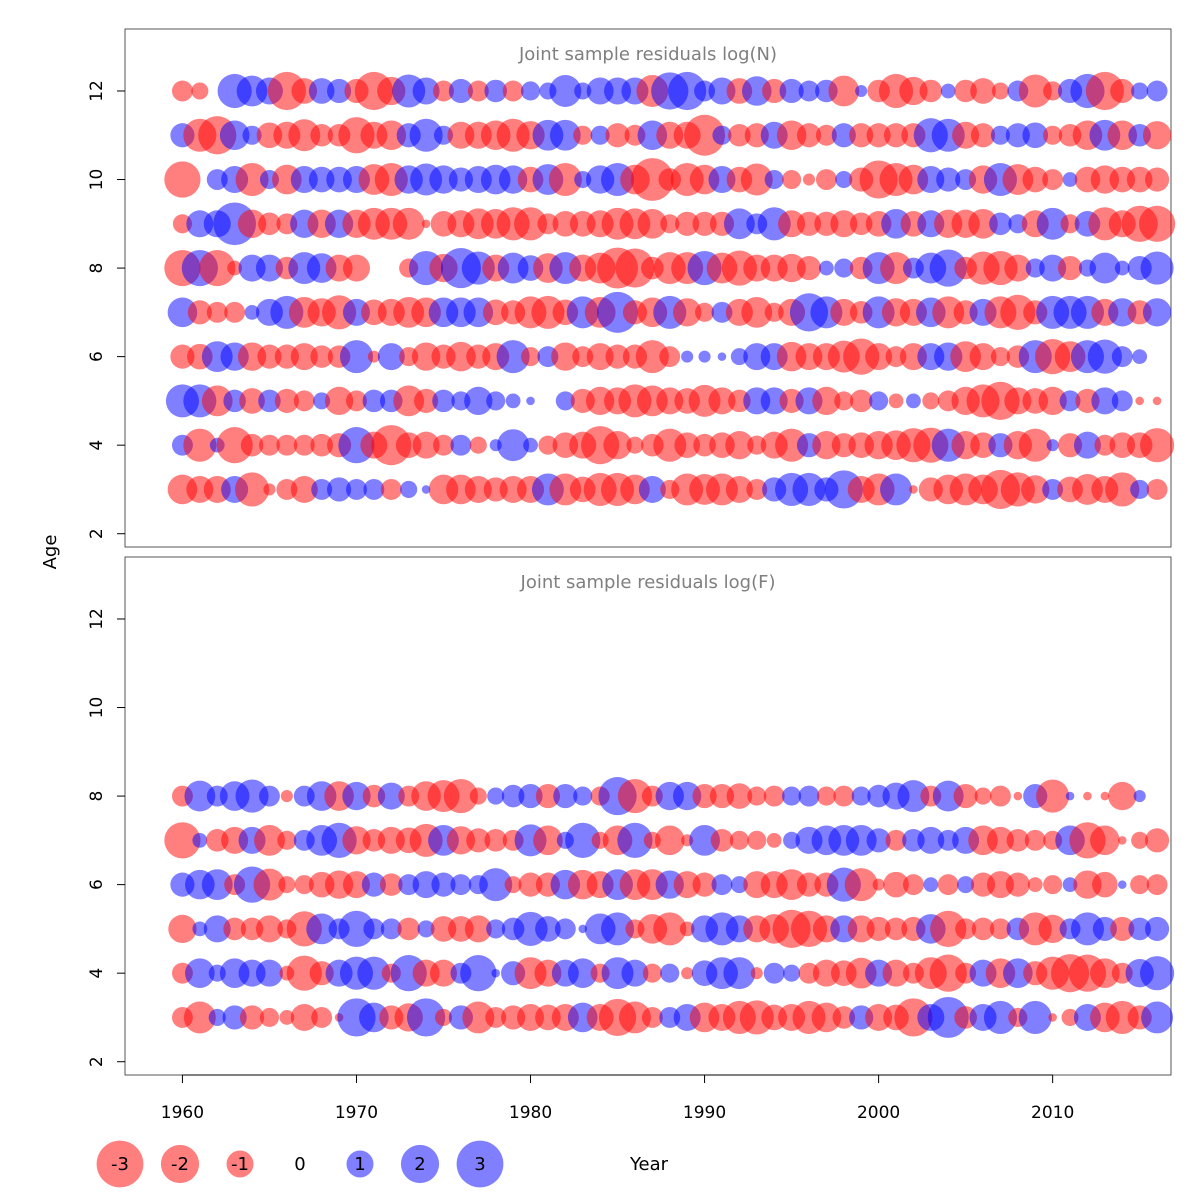 The image size is (1200, 1200). Describe the element at coordinates (120, 1164) in the screenshot. I see `legend-bubble` at that location.